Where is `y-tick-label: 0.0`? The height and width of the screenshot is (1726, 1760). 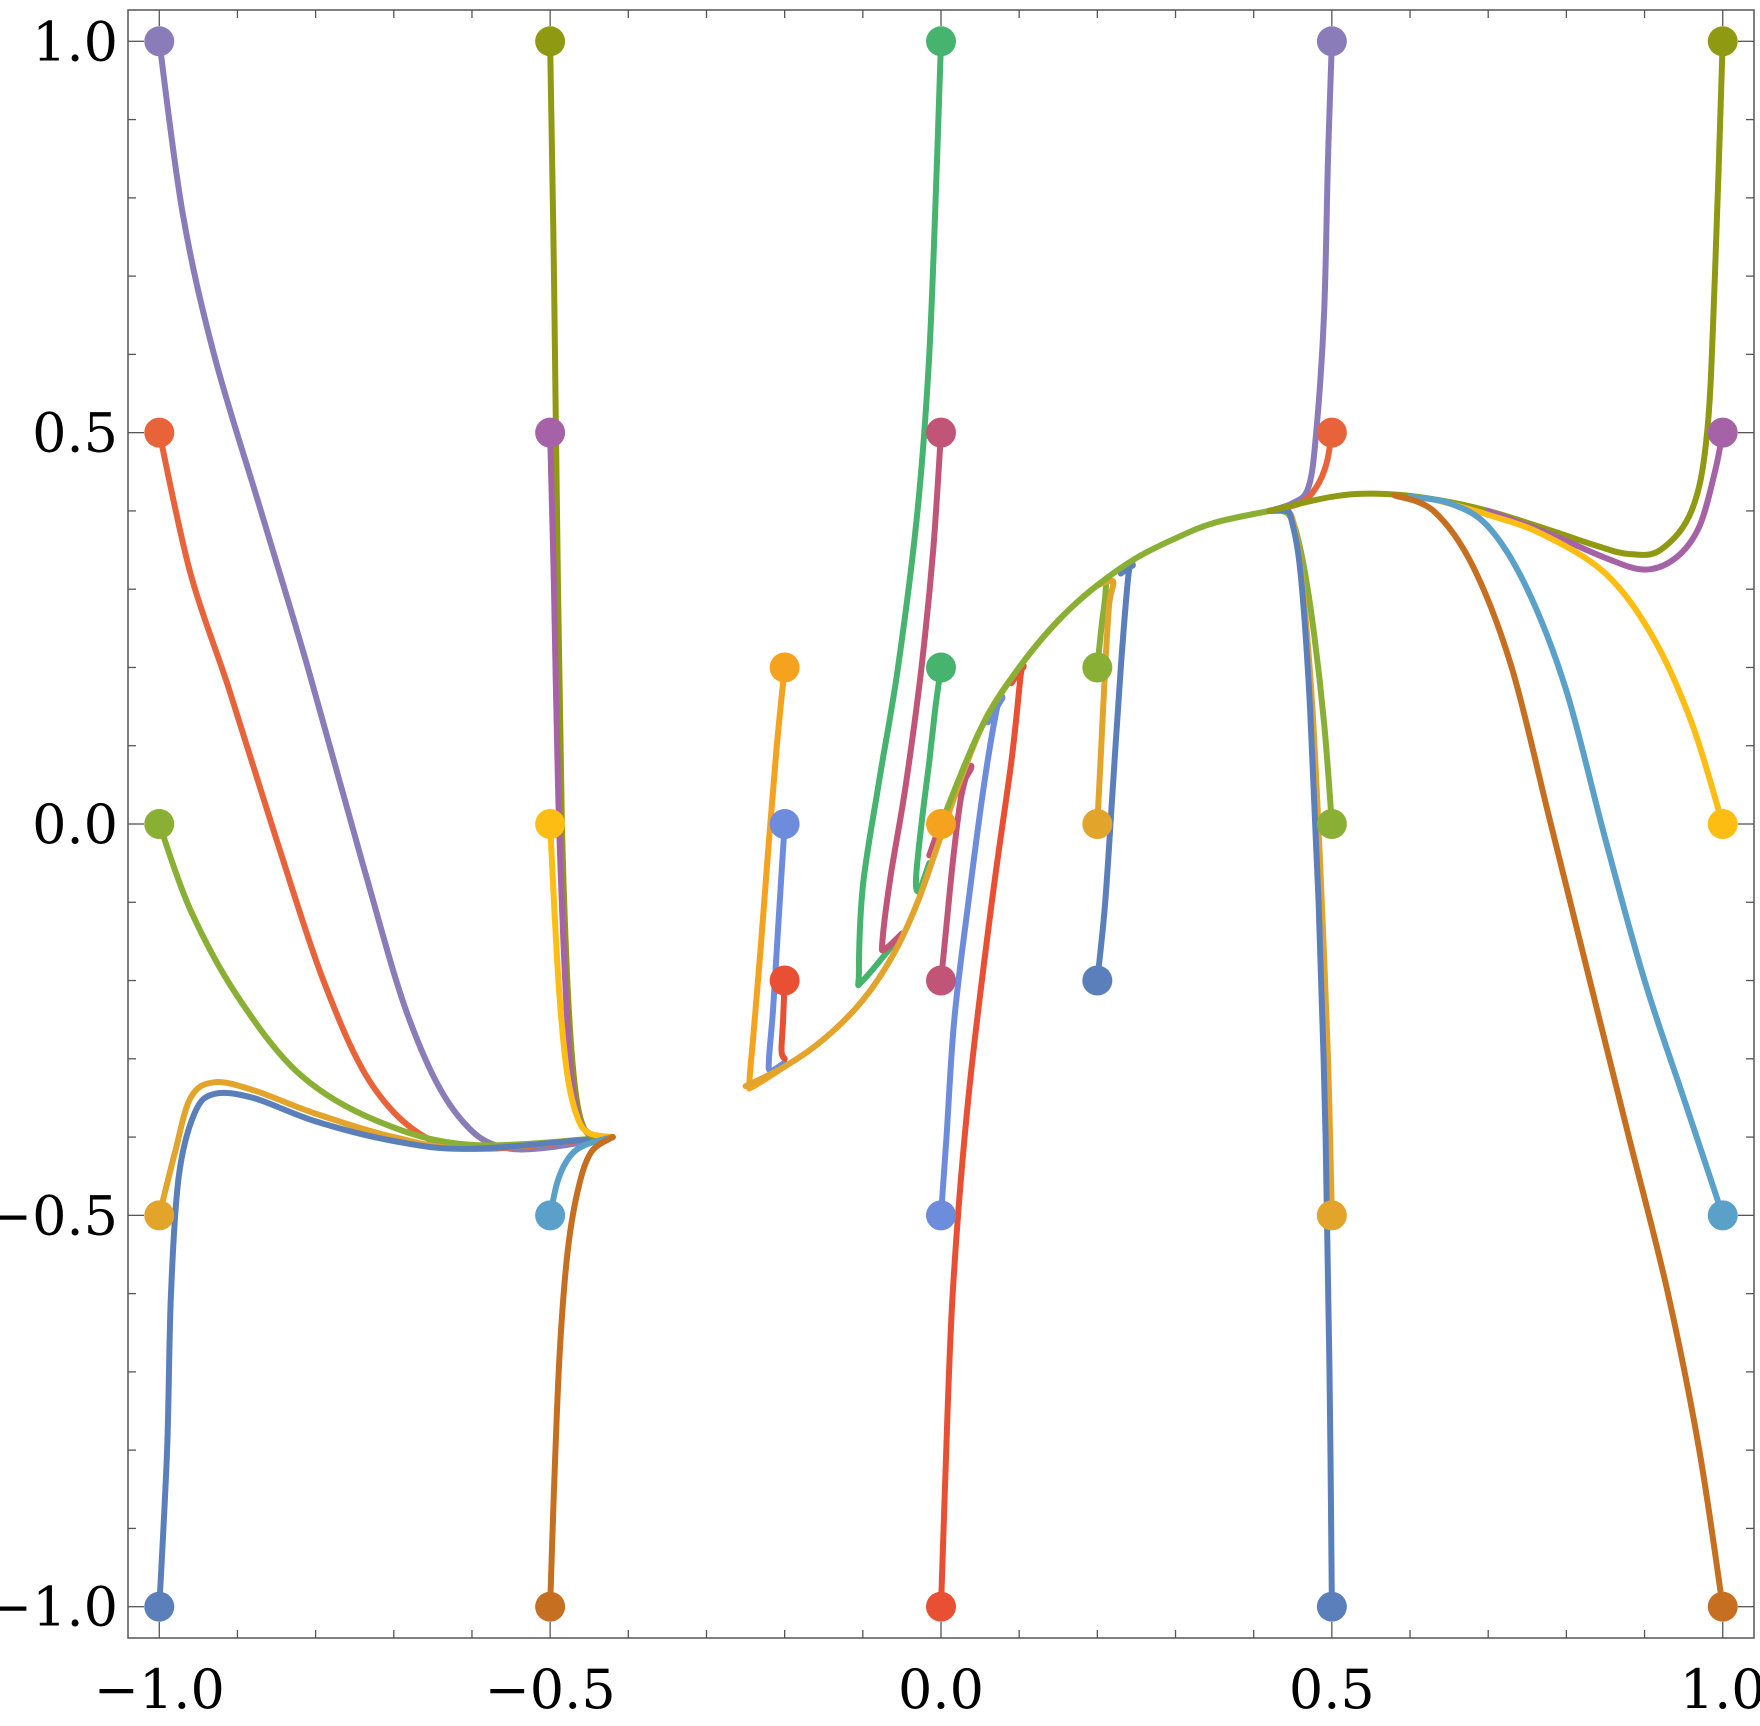
y-tick-label: 0.0 is located at coordinates (75, 824).